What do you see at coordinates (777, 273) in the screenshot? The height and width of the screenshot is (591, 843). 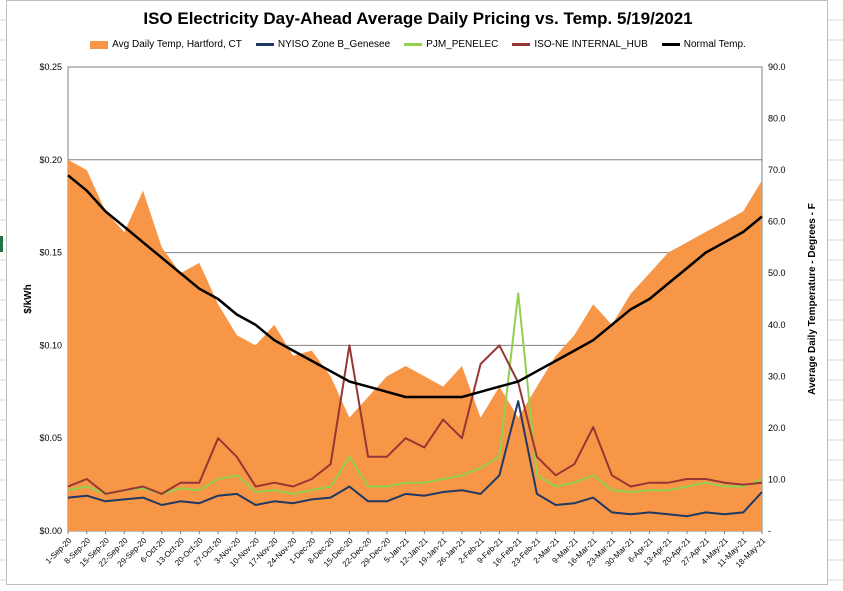 I see `y2-tick-label: 50.0` at bounding box center [777, 273].